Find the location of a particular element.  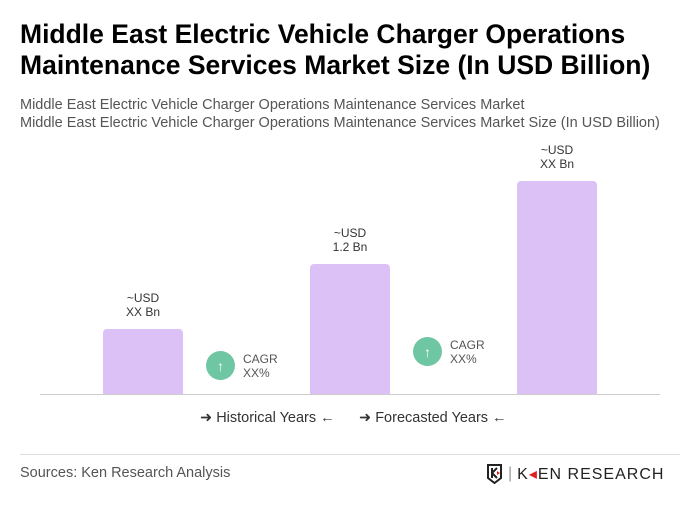

logo-icon is located at coordinates (494, 474).